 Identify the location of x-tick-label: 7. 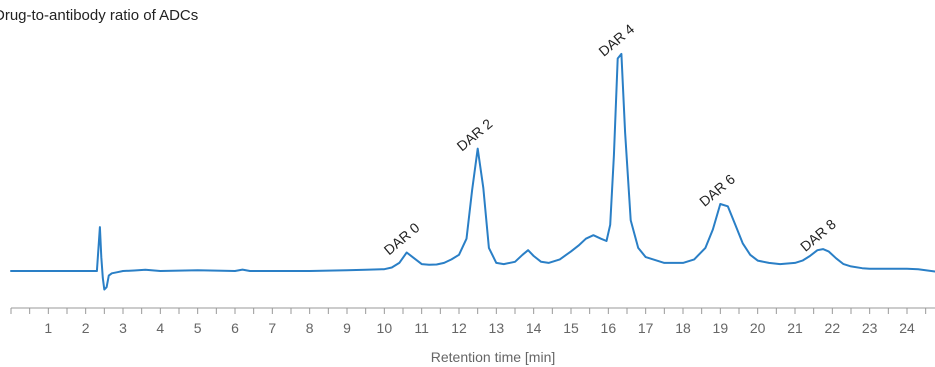
(272, 328).